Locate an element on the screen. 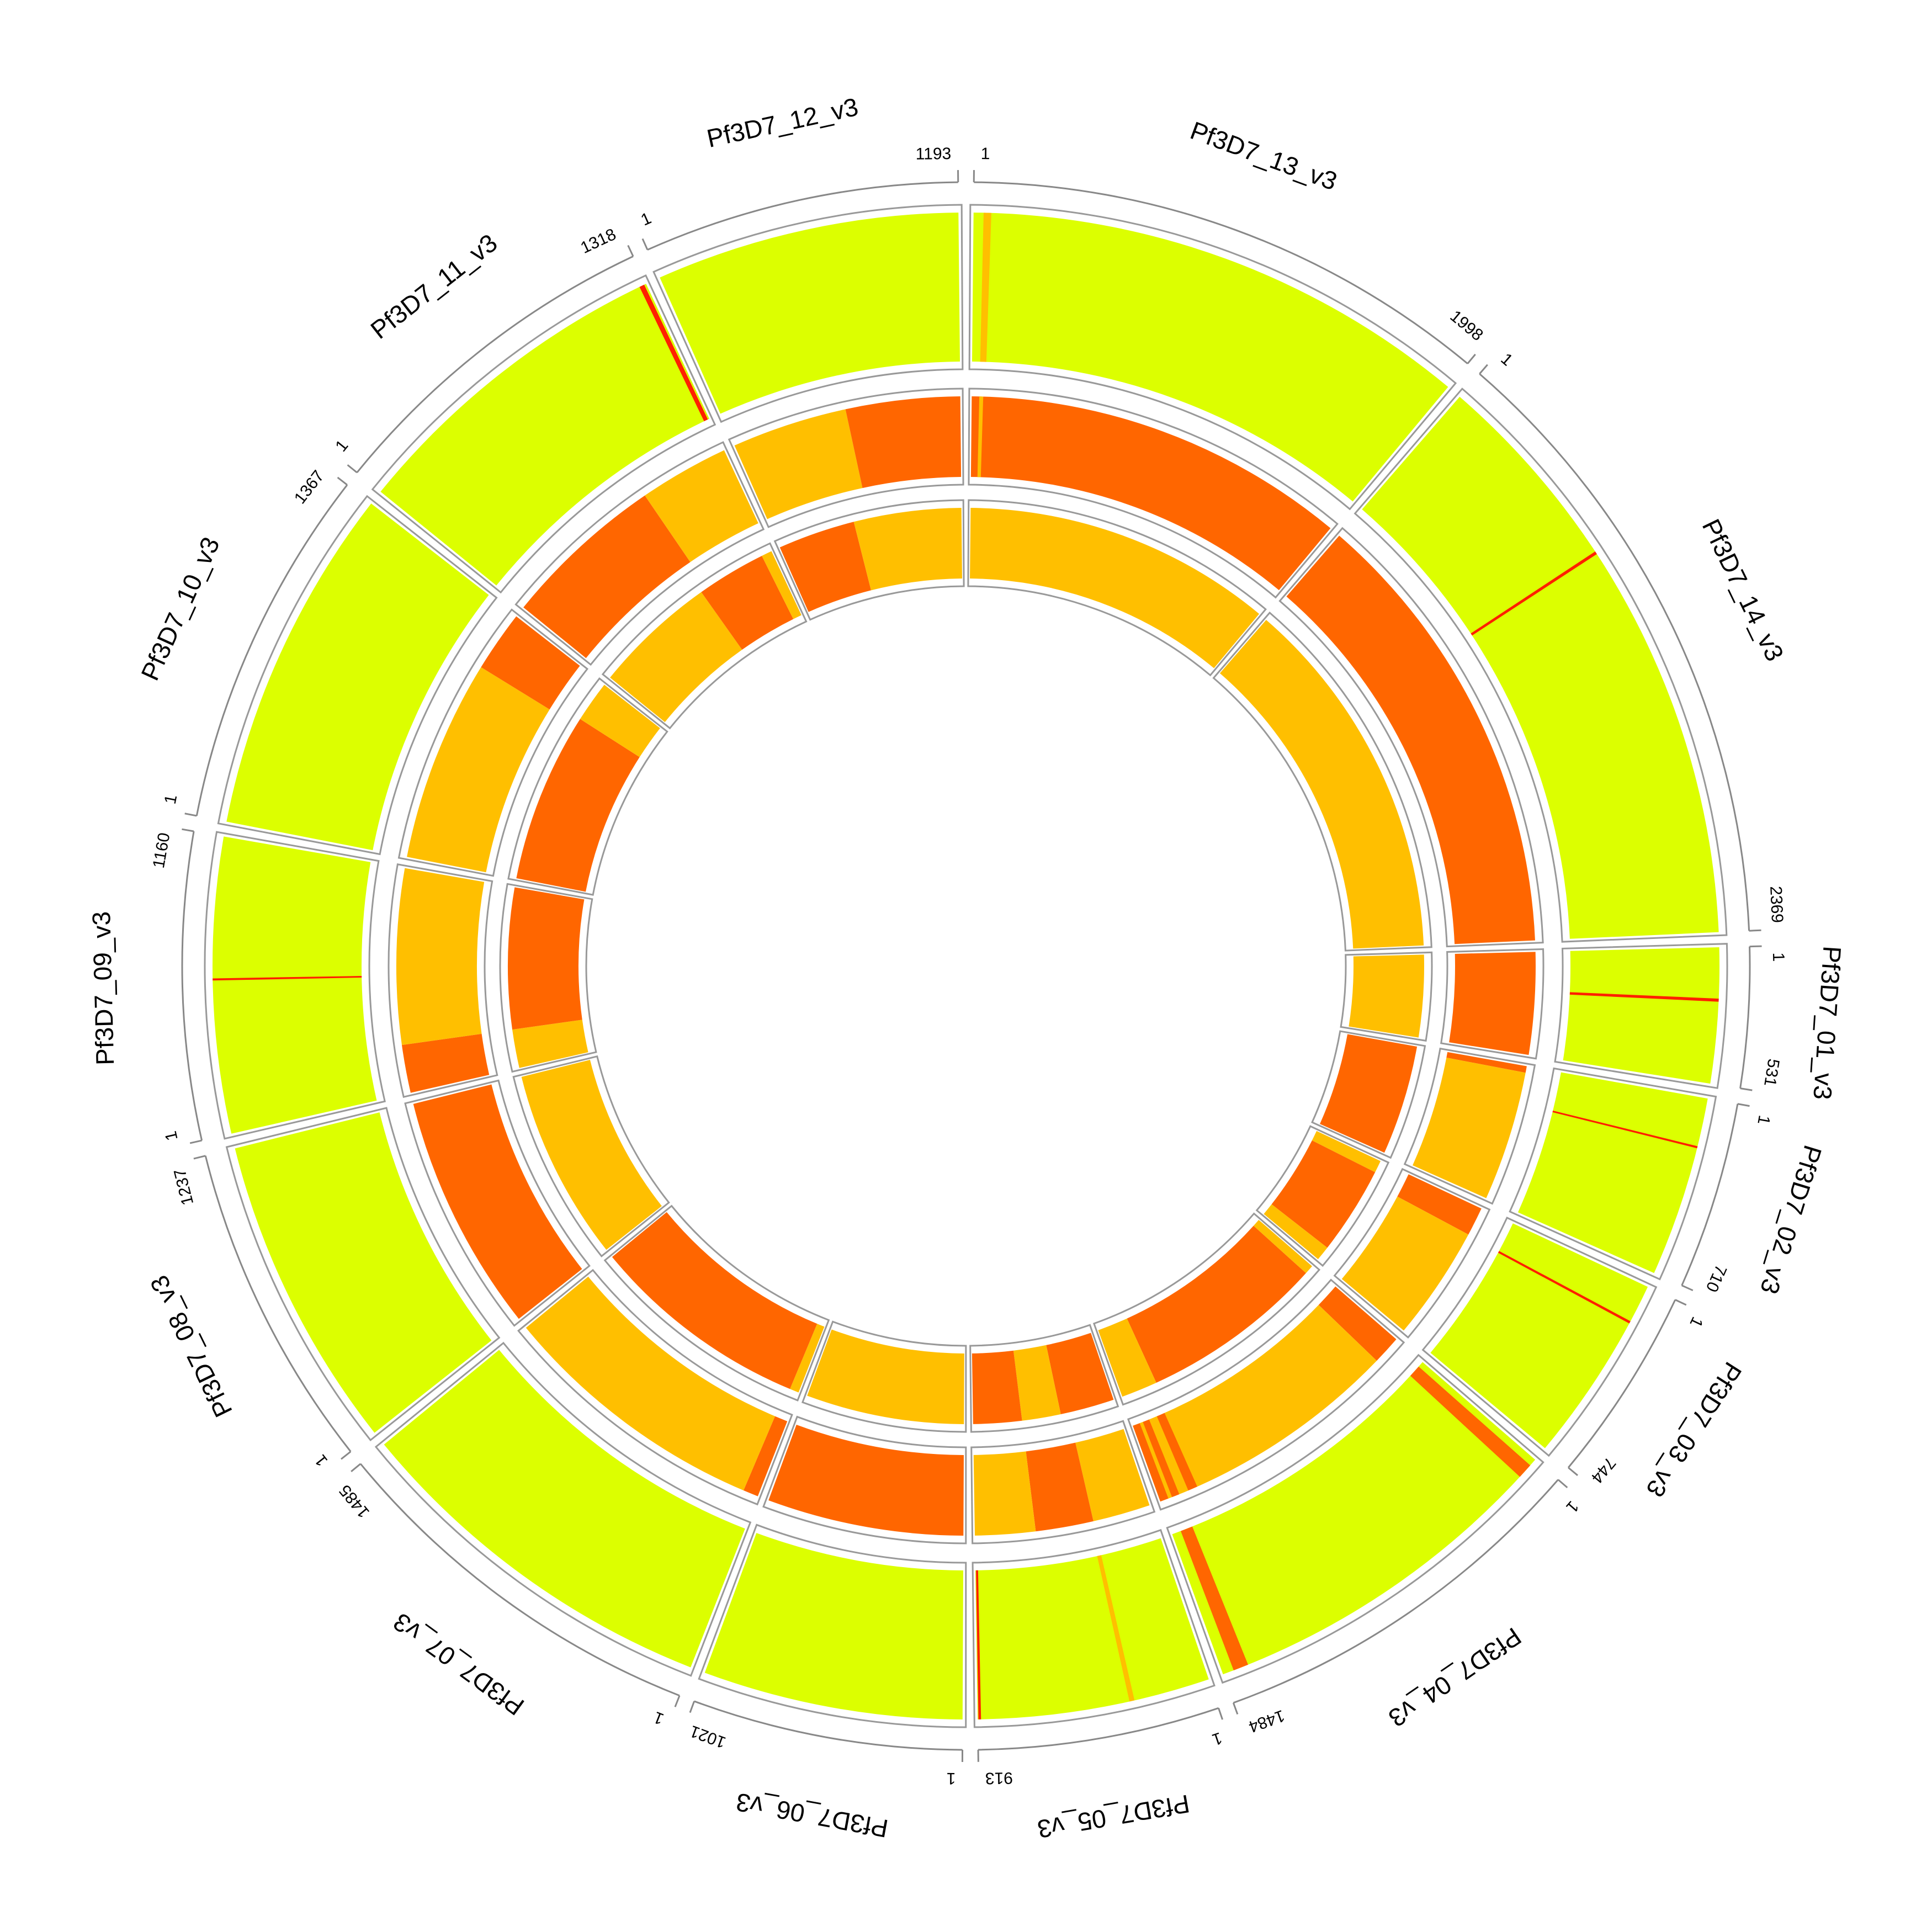 This screenshot has width=1932, height=1932. tick-label: 744 is located at coordinates (1603, 1470).